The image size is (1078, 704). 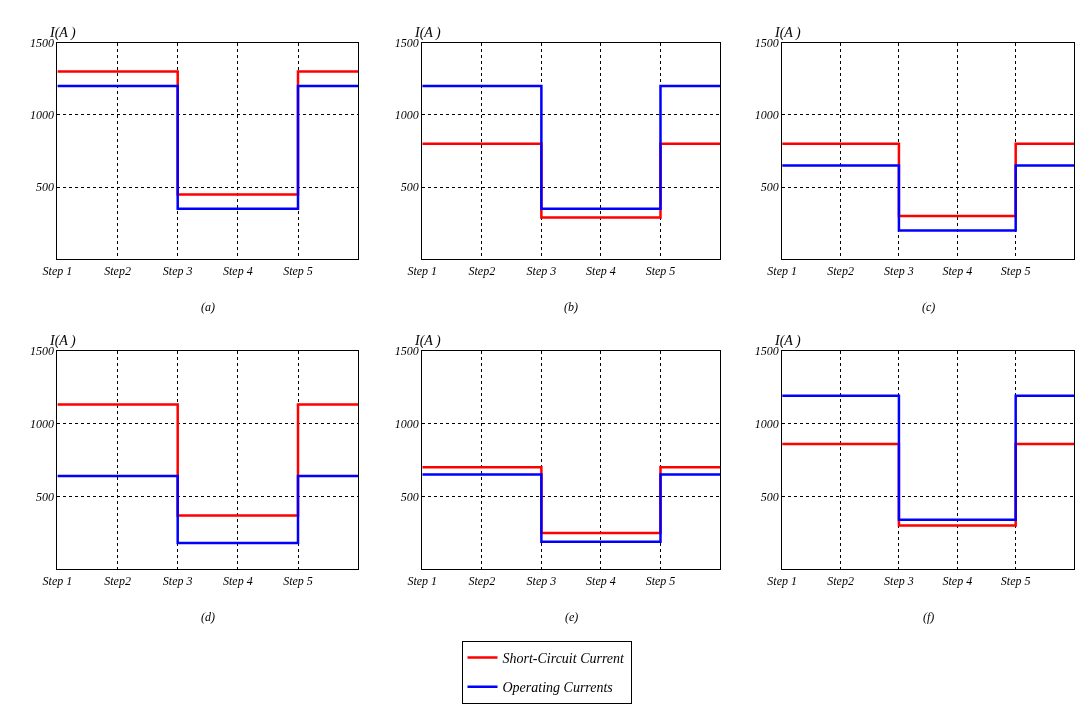 I want to click on legend-label: Operating Currents, so click(x=558, y=688).